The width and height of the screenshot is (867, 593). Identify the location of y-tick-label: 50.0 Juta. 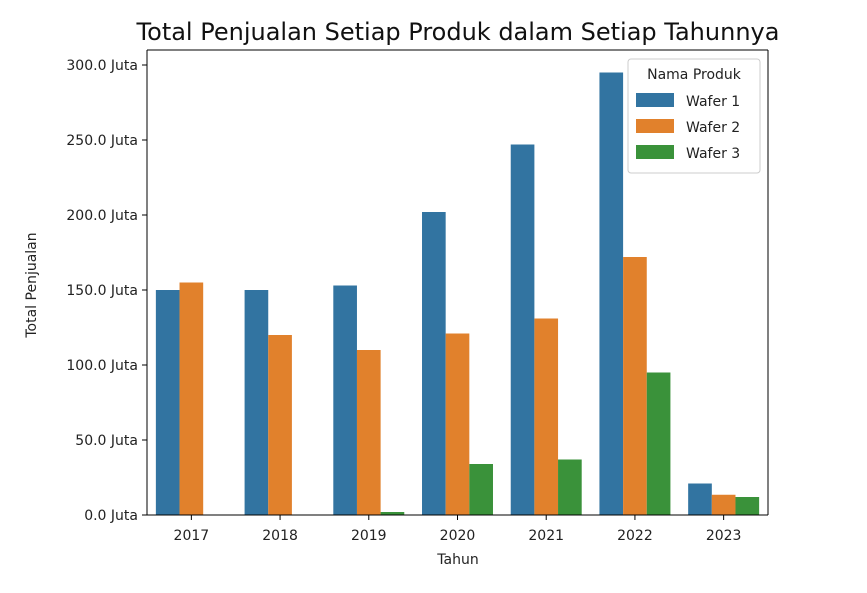
(106, 441).